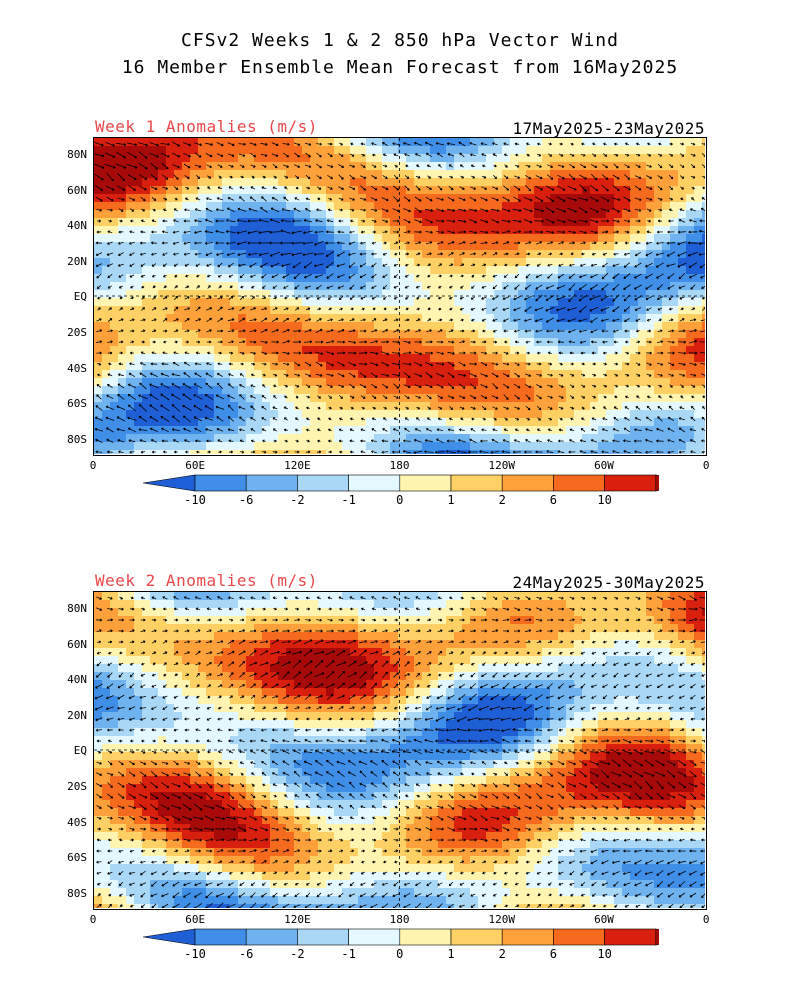 This screenshot has width=800, height=1000. What do you see at coordinates (206, 580) in the screenshot?
I see `panel2-label: Week 2 Anomalies (m/s)` at bounding box center [206, 580].